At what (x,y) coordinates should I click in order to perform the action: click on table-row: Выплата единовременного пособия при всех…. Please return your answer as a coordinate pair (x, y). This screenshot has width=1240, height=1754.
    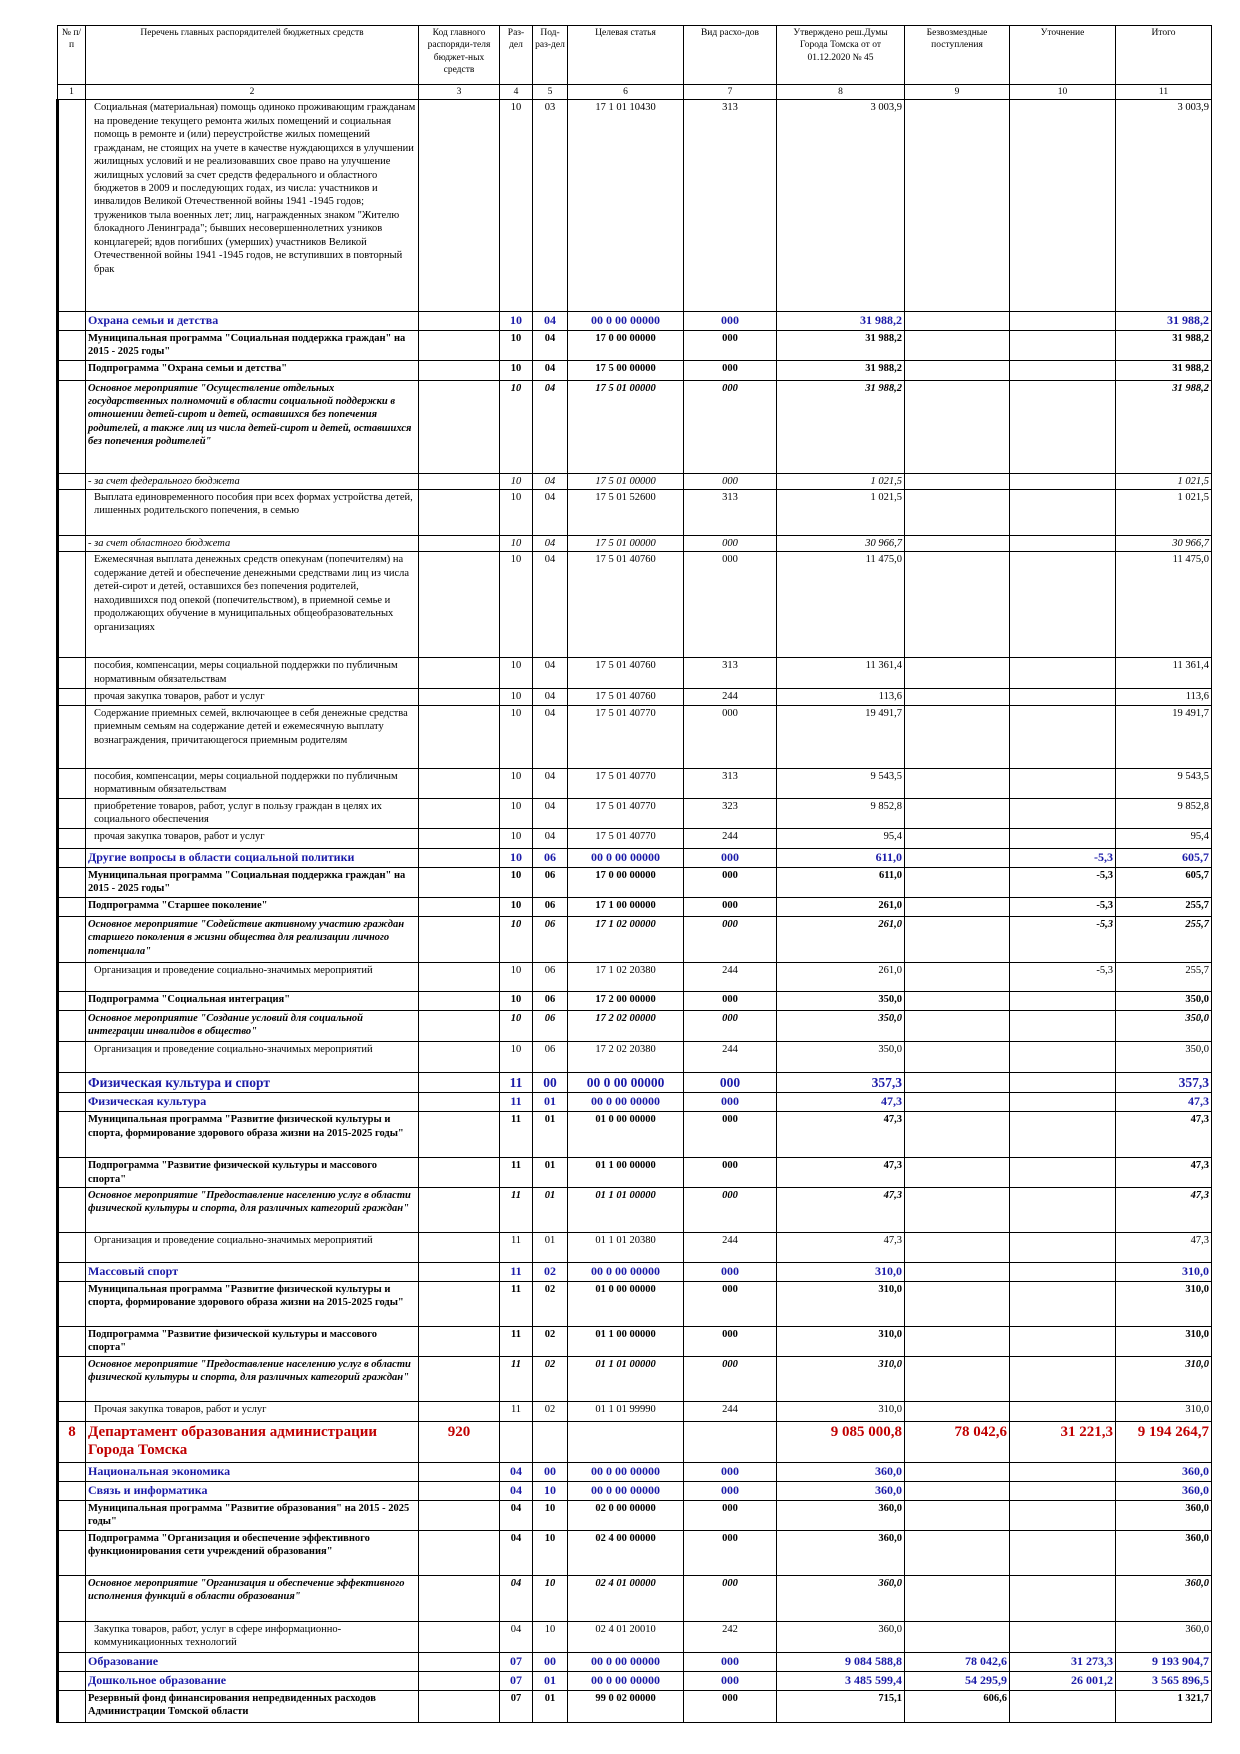
    Looking at the image, I should click on (634, 513).